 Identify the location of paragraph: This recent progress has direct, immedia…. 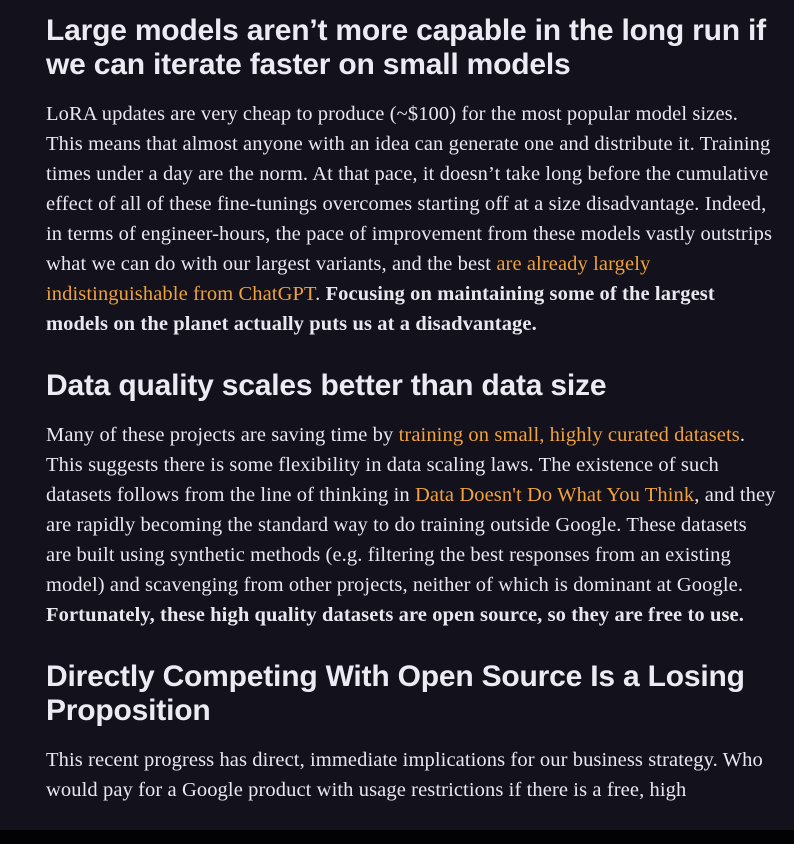
(411, 775).